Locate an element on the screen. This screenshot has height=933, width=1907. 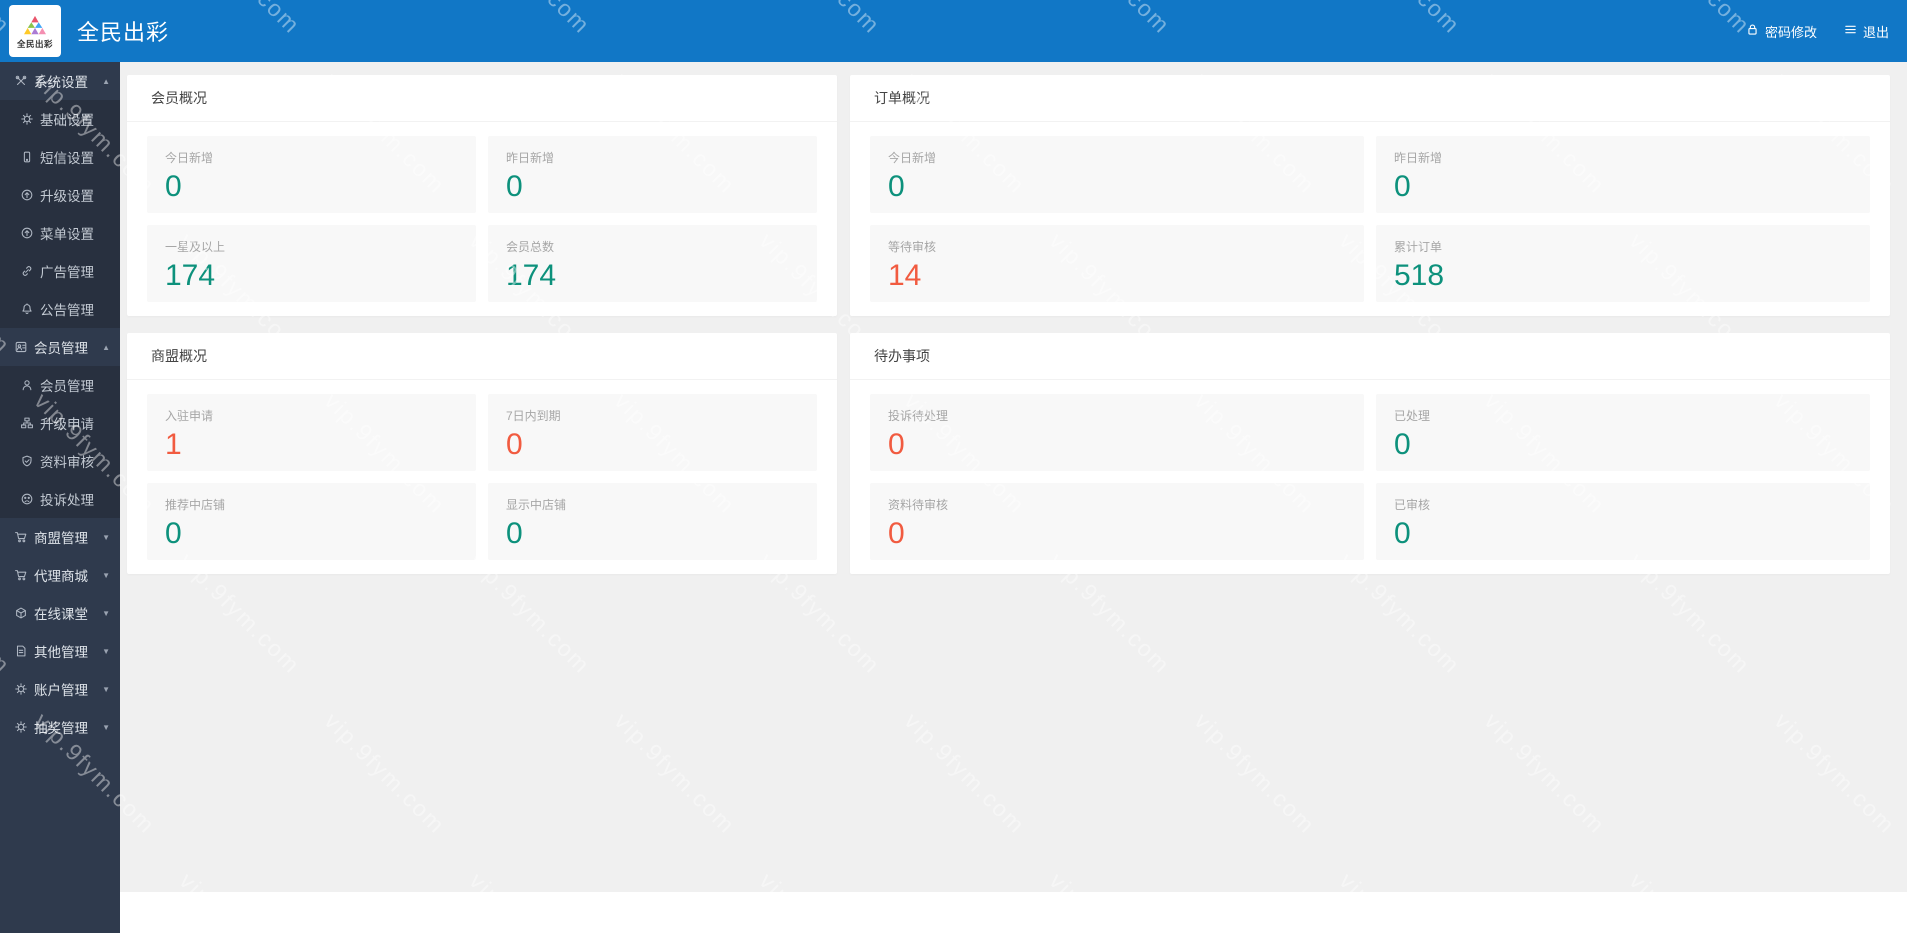
panel-title: 订单概况 is located at coordinates (1370, 98).